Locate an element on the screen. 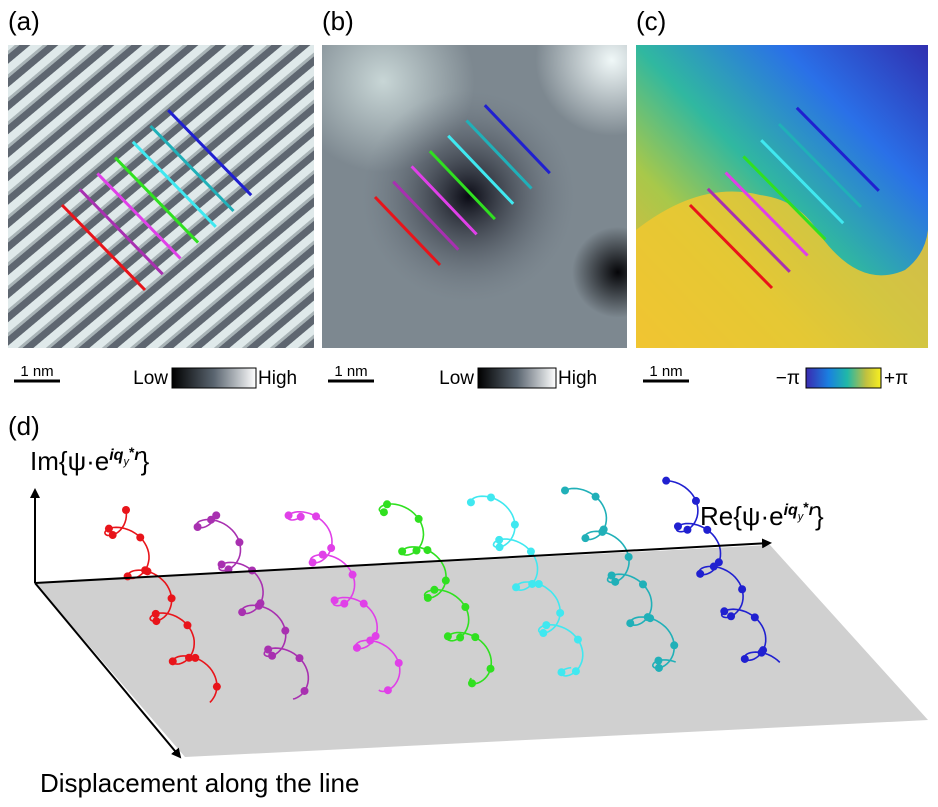  panel-label: (b) is located at coordinates (338, 21).